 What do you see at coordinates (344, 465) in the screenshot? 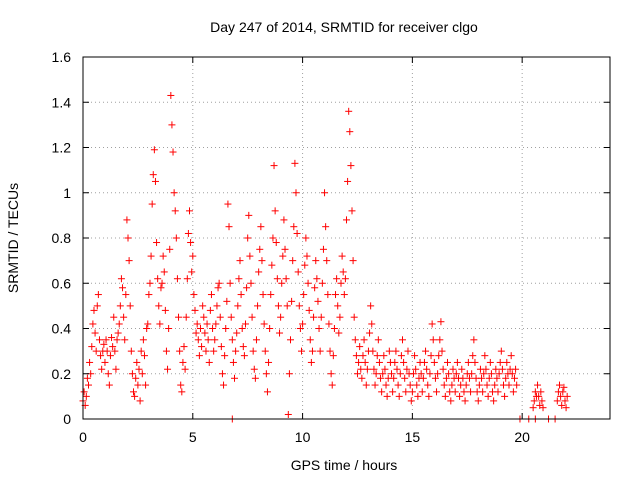
I see `x-axis-label: GPS time / hours` at bounding box center [344, 465].